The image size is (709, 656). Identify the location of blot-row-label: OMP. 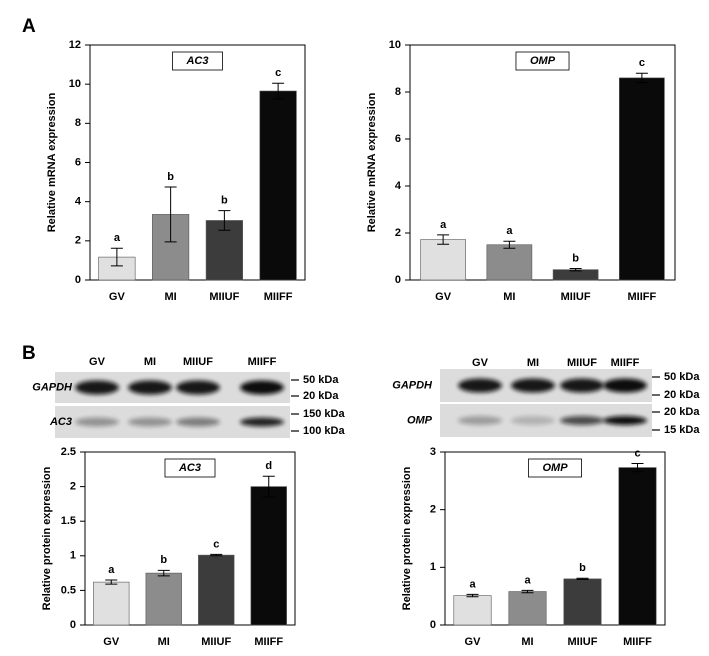
(420, 420).